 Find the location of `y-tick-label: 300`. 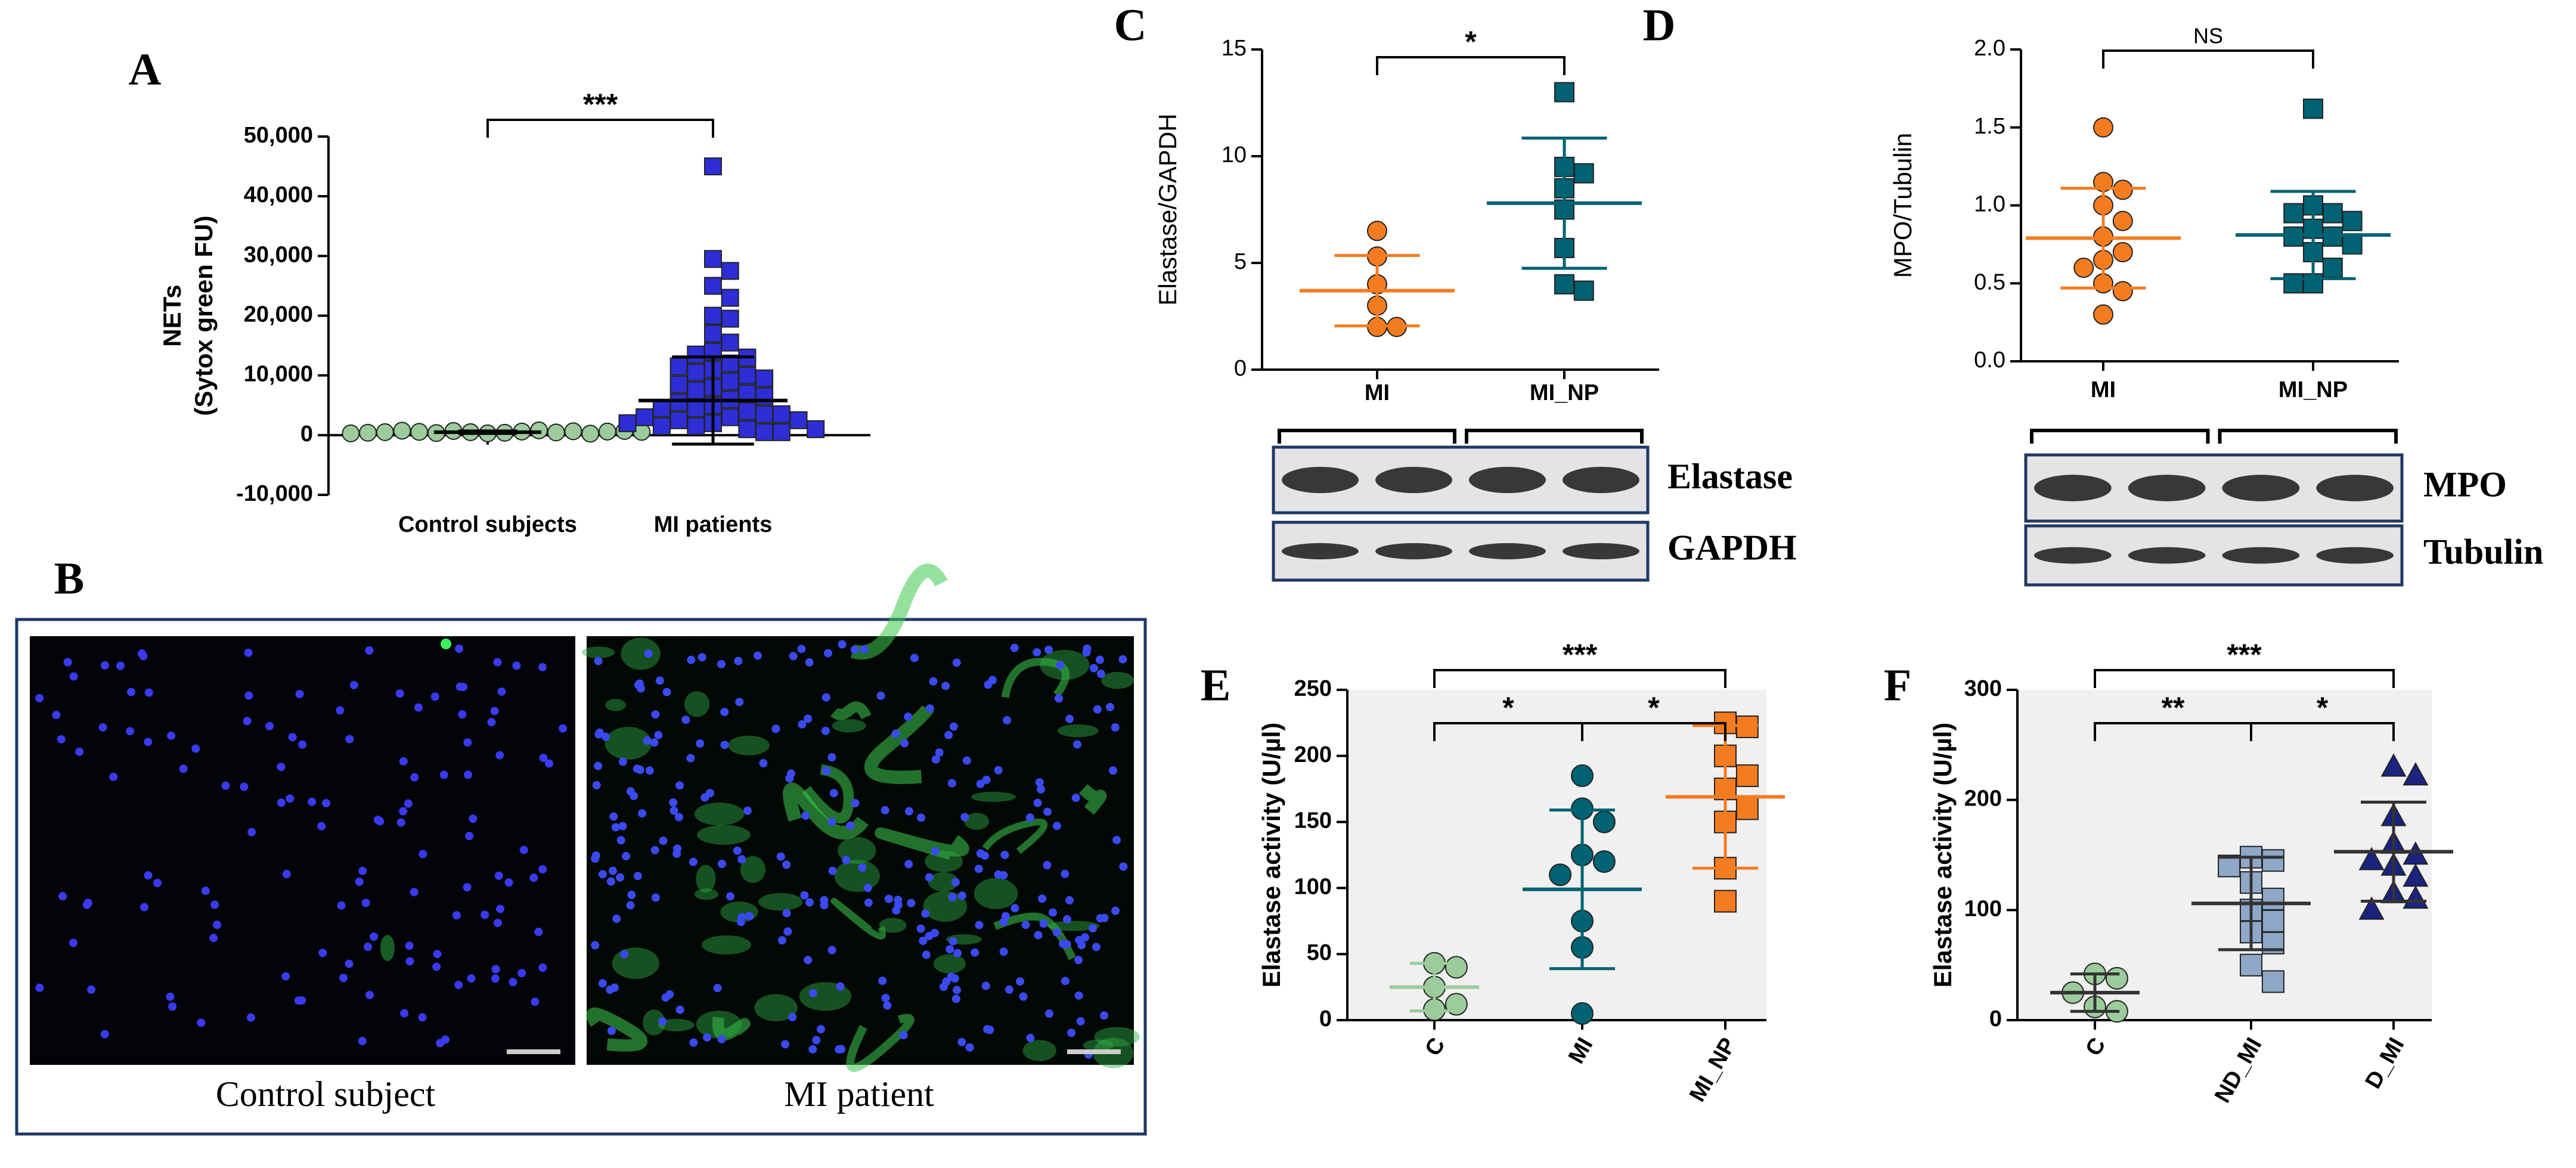

y-tick-label: 300 is located at coordinates (1983, 688).